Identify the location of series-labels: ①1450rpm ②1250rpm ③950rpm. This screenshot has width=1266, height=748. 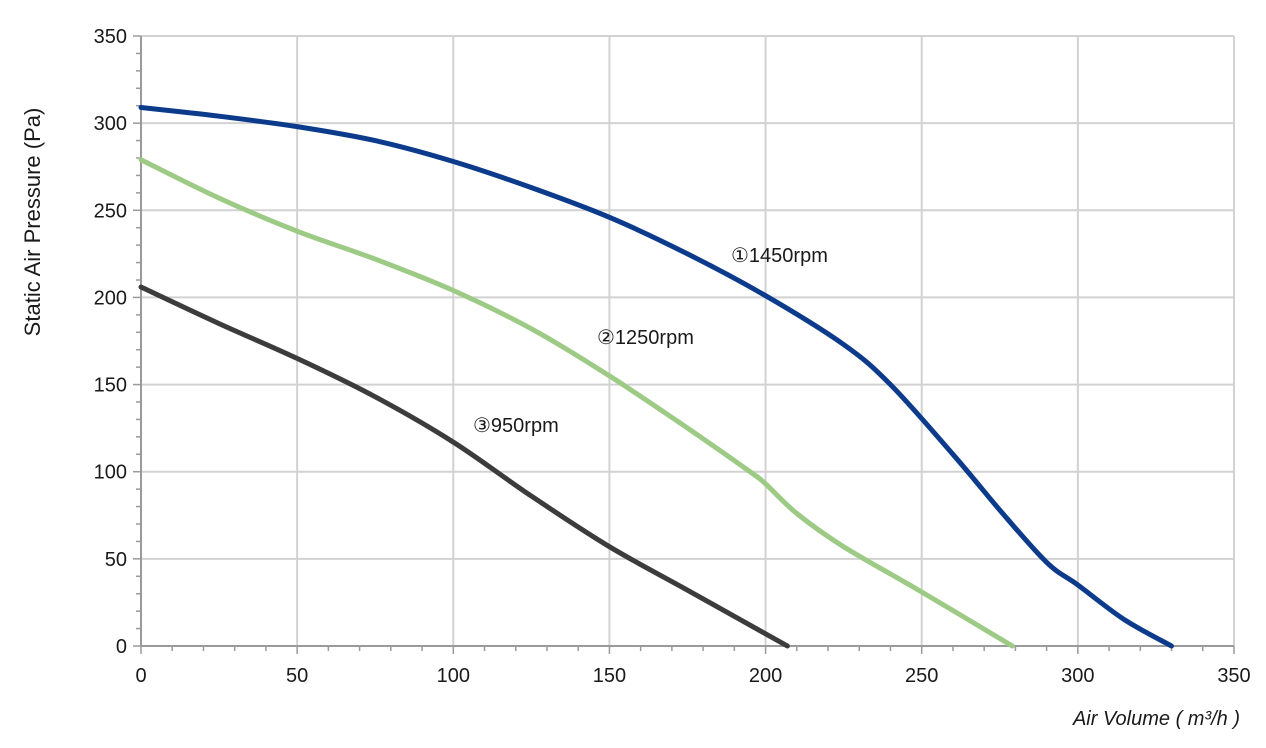
(650, 341).